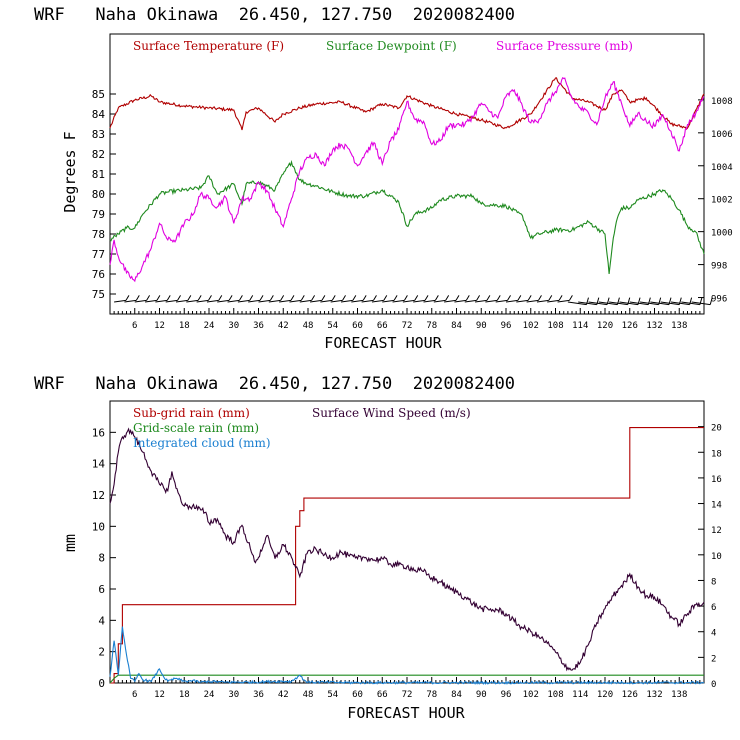  What do you see at coordinates (716, 429) in the screenshot?
I see `panel2-y2-tick-label: 20` at bounding box center [716, 429].